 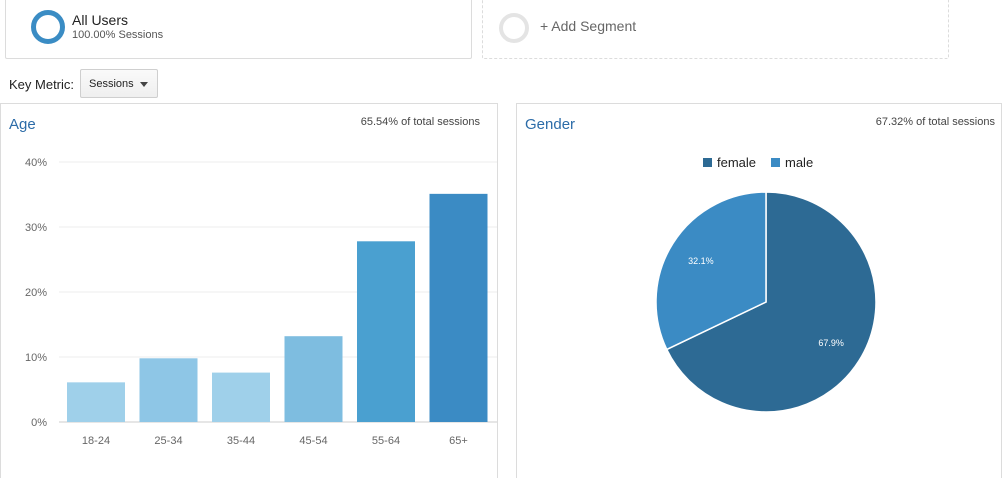 I want to click on slice-label-female: 67.9%, so click(x=831, y=343).